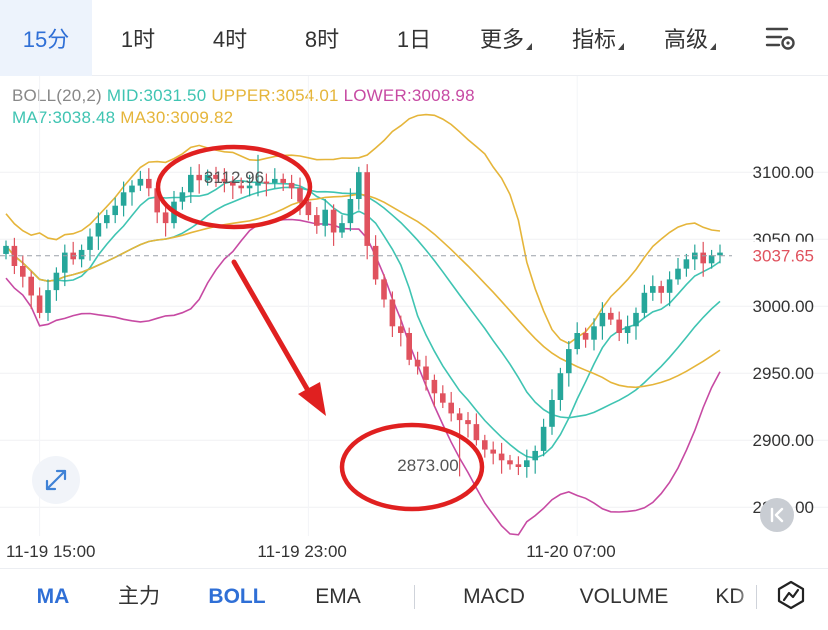 The image size is (828, 630). I want to click on low-price-label: 2873.00, so click(427, 465).